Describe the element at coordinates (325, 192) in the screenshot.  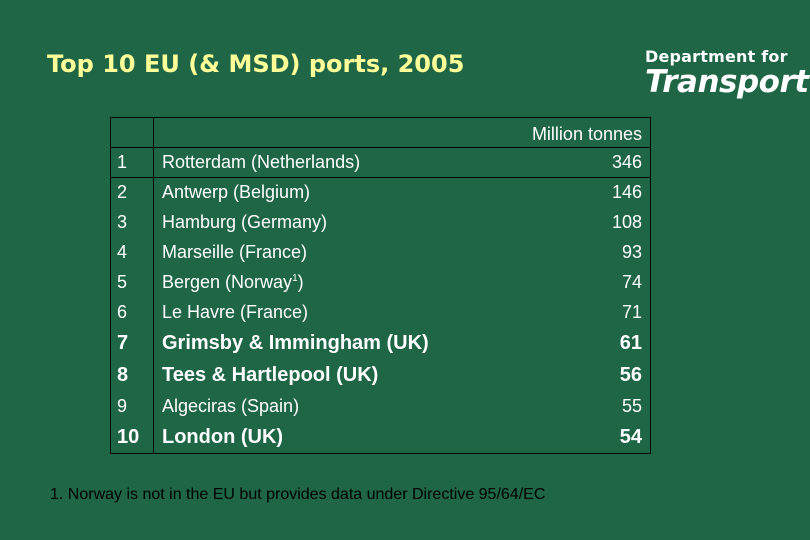
I see `port-name-cell: Antwerp (Belgium)` at that location.